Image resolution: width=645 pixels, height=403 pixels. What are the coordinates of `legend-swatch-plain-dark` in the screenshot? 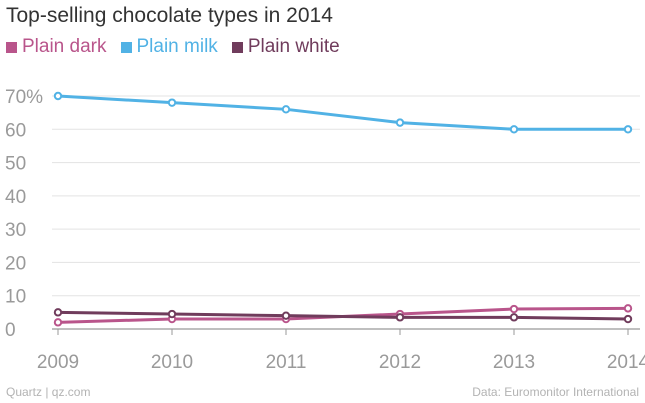 It's located at (11, 47).